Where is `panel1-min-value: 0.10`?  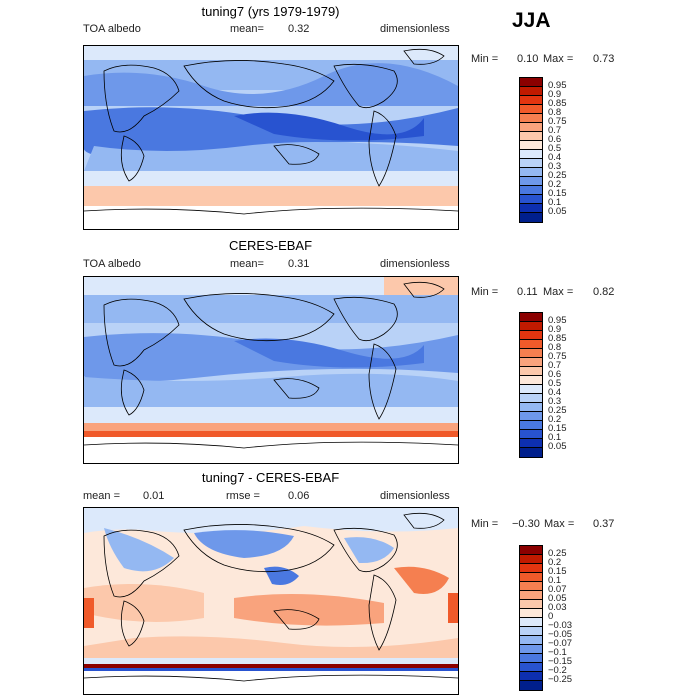 panel1-min-value: 0.10 is located at coordinates (528, 59).